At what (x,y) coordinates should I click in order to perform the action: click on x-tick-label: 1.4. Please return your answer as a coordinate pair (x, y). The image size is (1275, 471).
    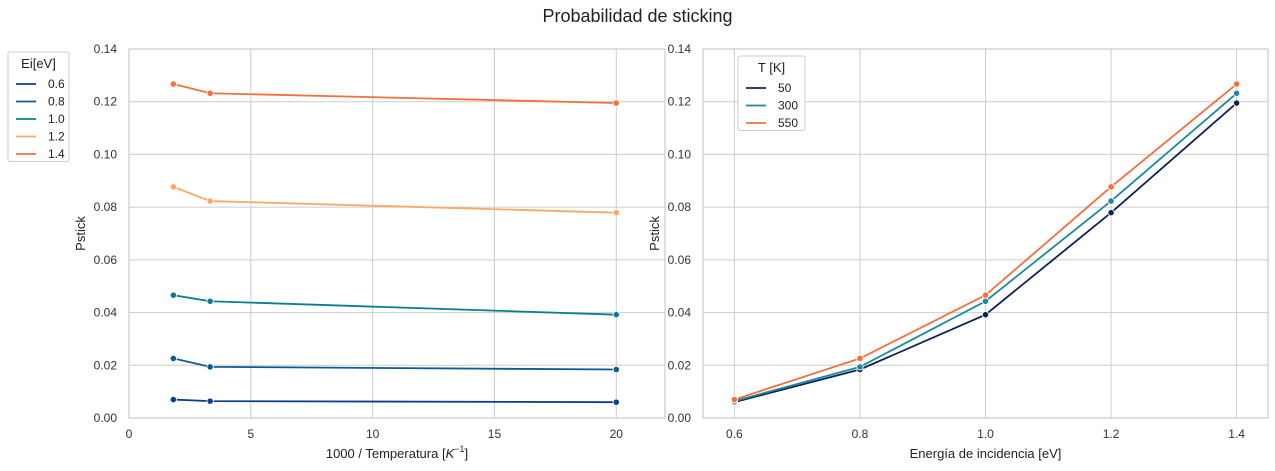
    Looking at the image, I should click on (1236, 434).